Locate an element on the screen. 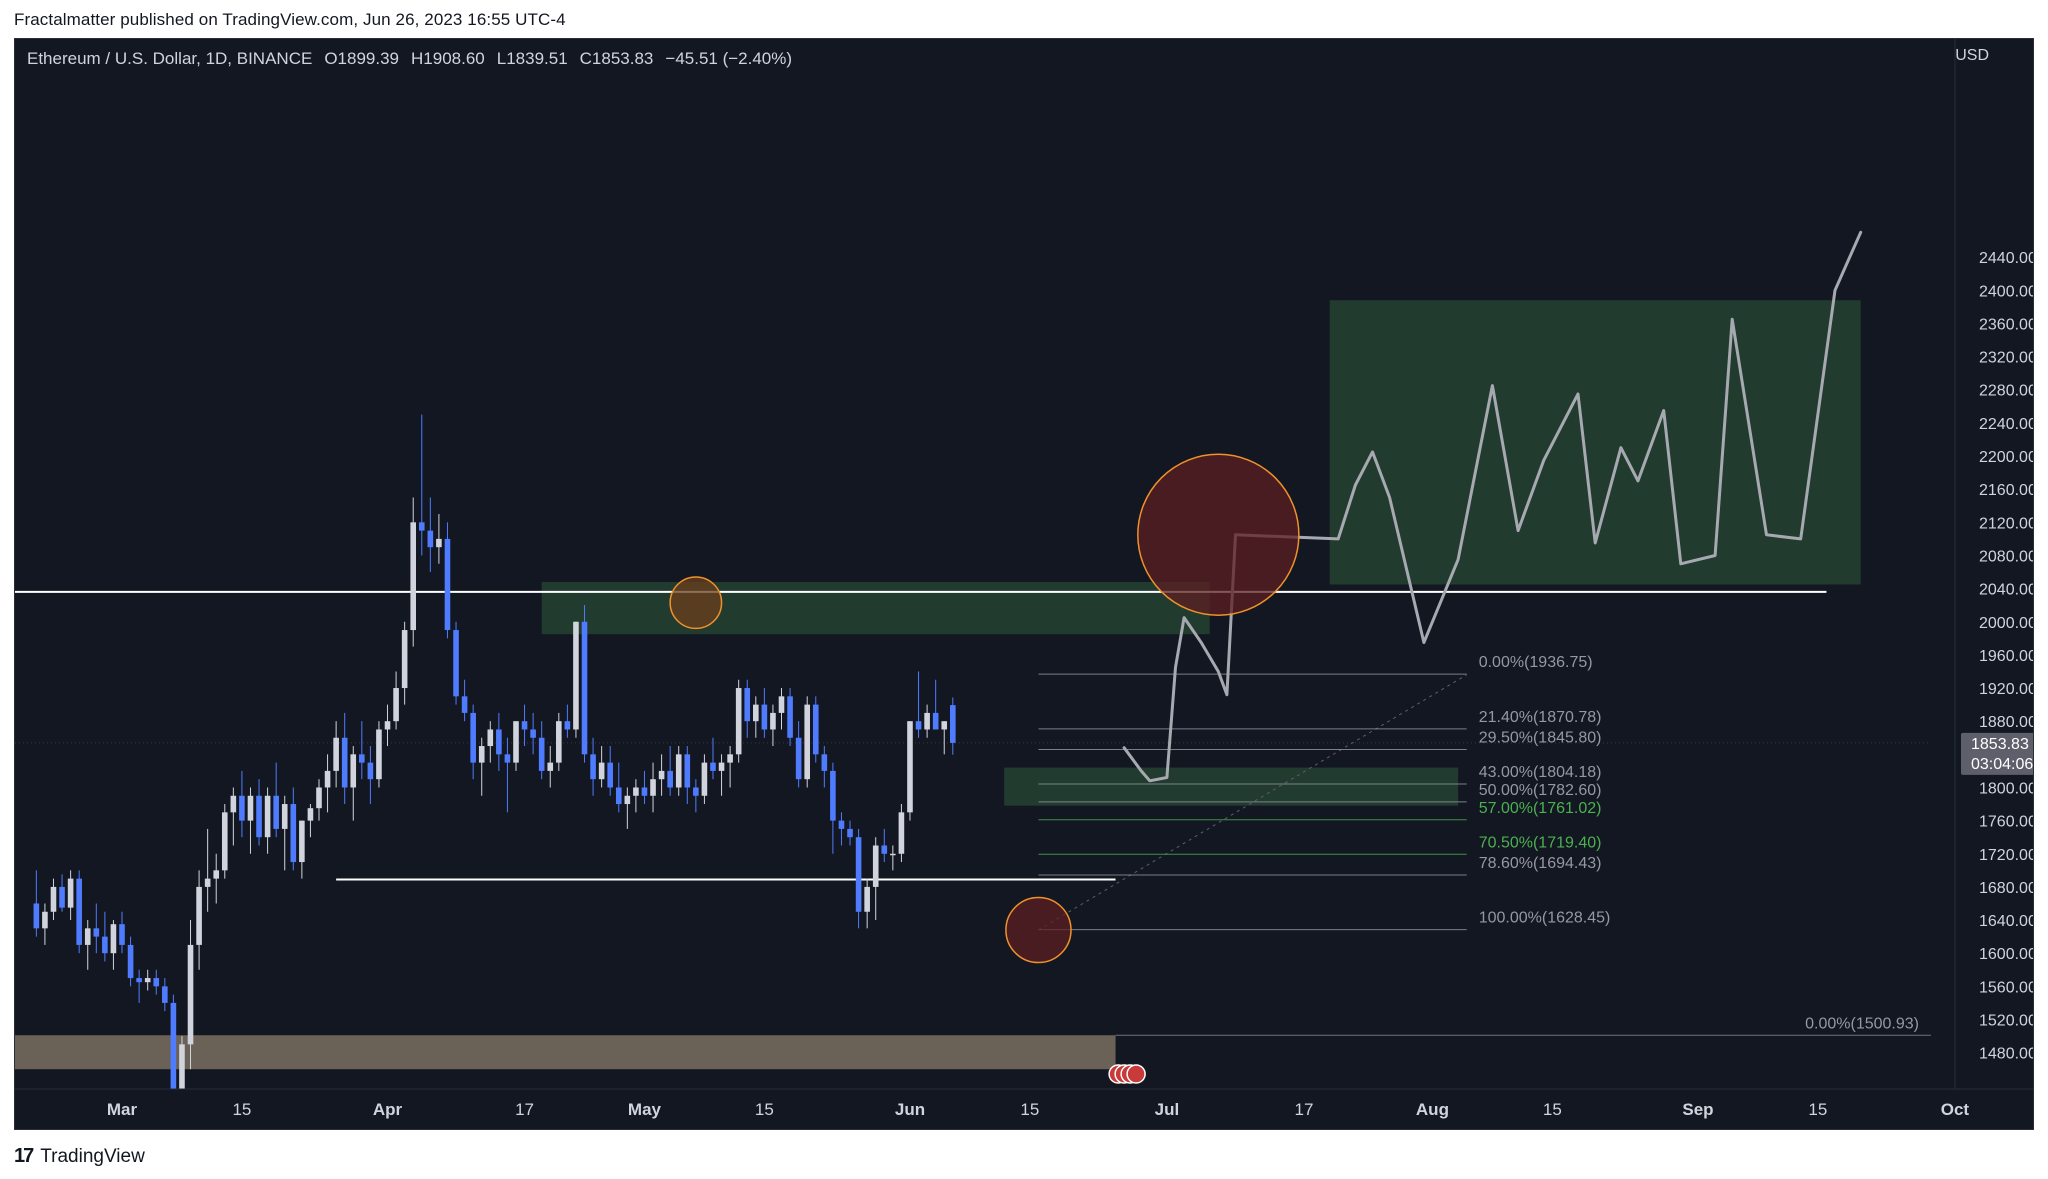 The width and height of the screenshot is (2048, 1179). y-tick-label: 1760.00 is located at coordinates (2006, 822).